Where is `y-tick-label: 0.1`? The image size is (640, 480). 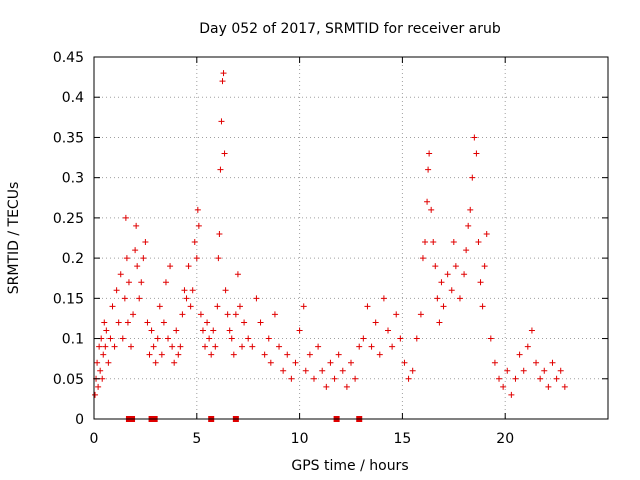
y-tick-label: 0.1 is located at coordinates (73, 340).